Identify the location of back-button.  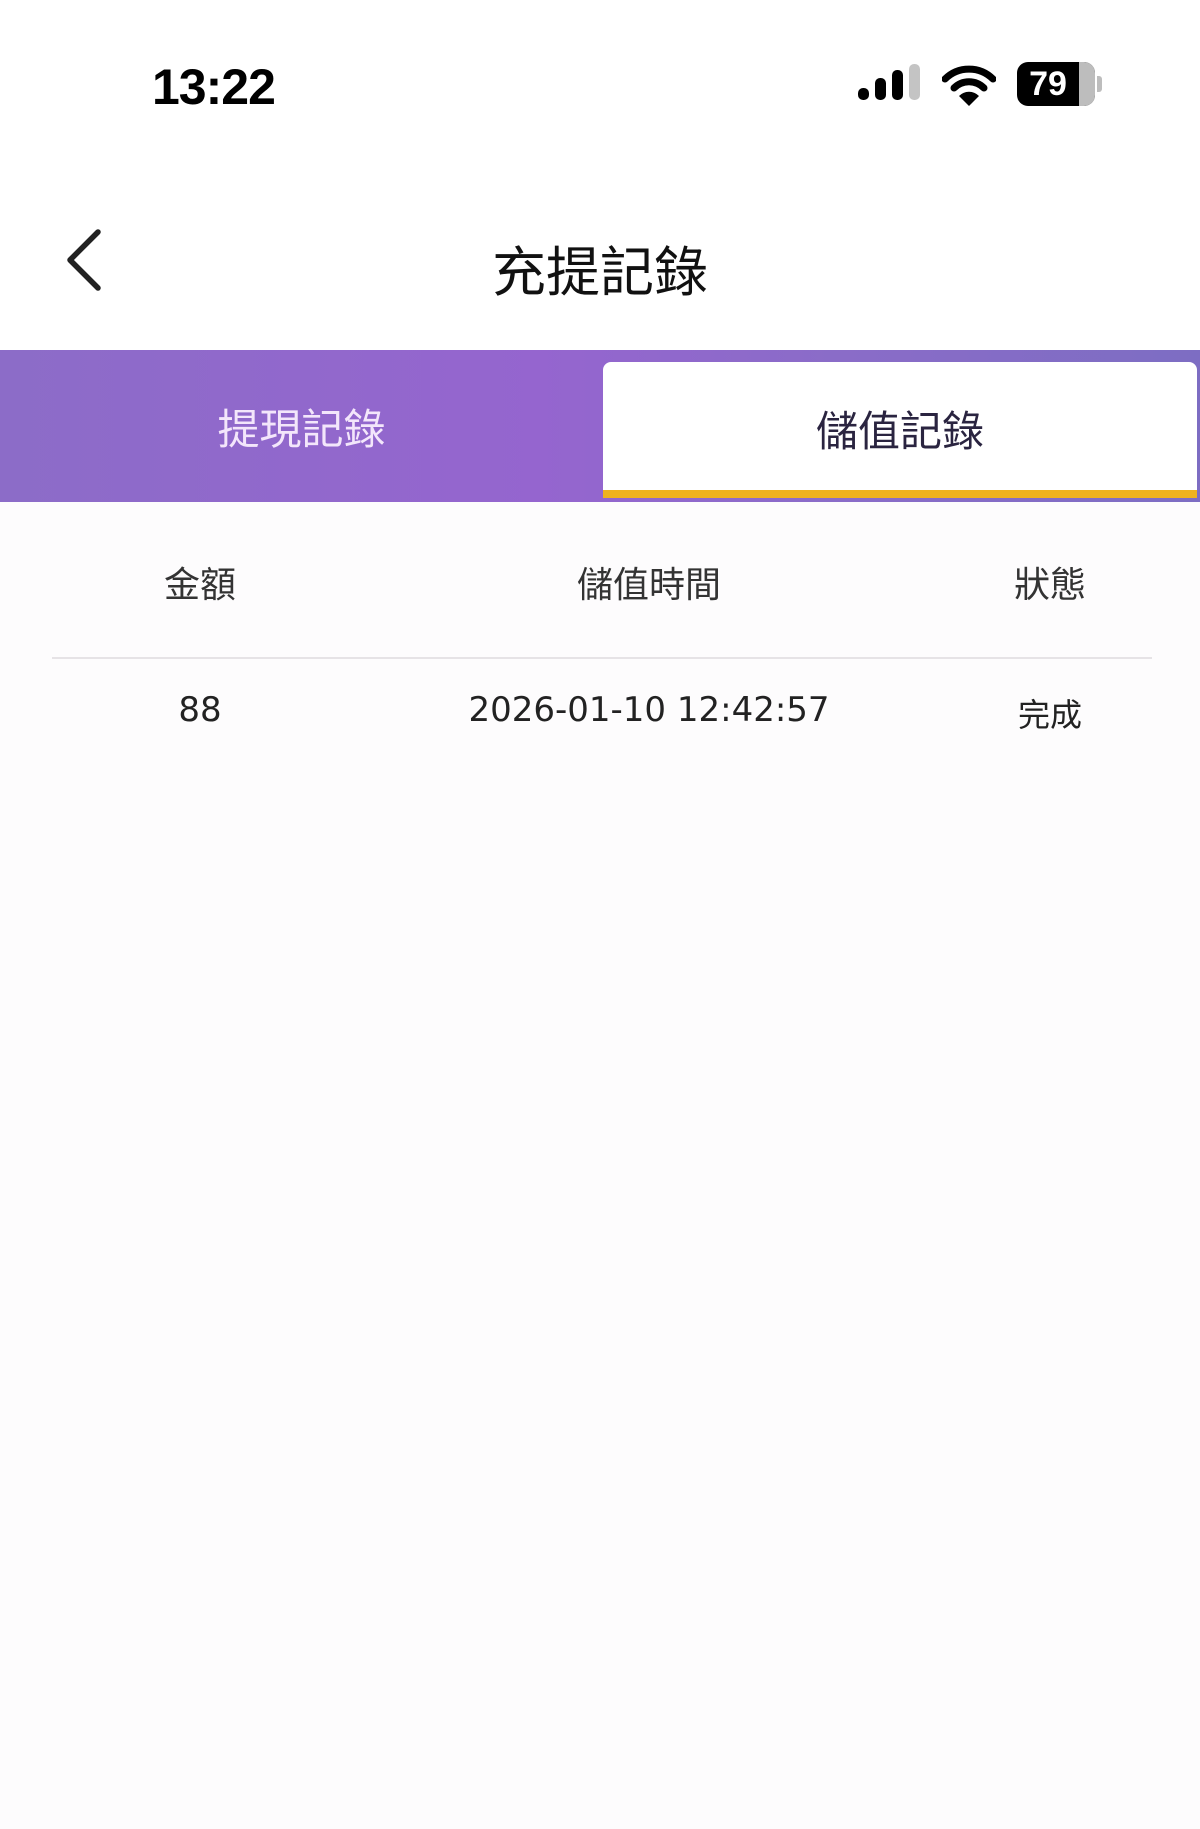
(85, 260).